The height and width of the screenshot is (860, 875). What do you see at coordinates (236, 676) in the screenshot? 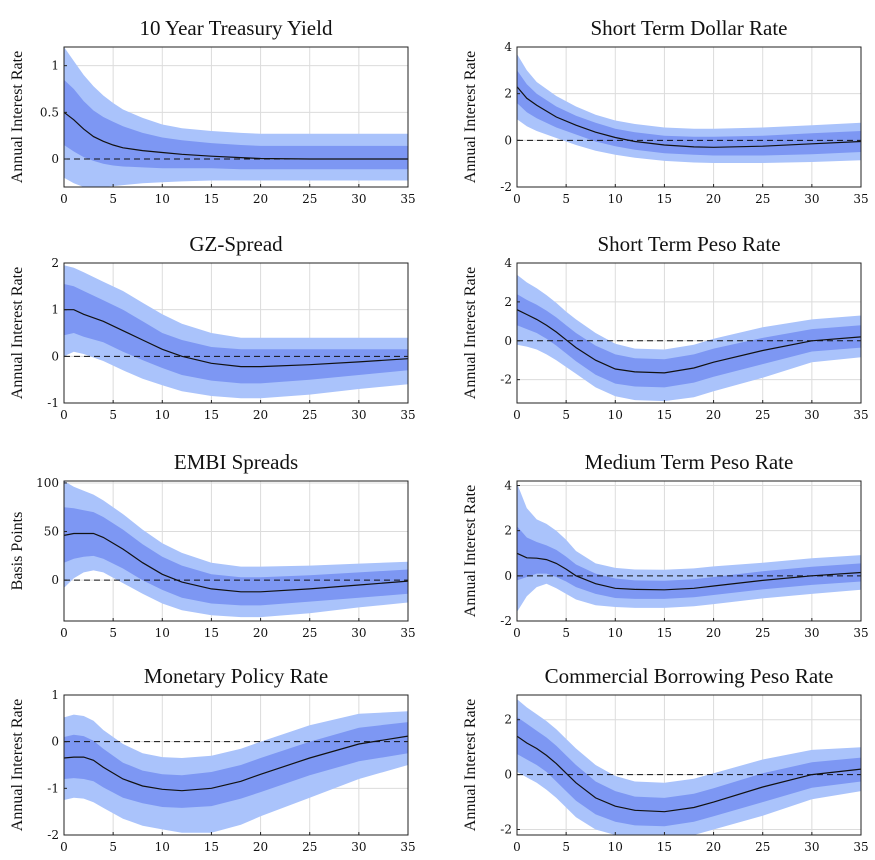
I see `panel-title: Monetary Policy Rate` at bounding box center [236, 676].